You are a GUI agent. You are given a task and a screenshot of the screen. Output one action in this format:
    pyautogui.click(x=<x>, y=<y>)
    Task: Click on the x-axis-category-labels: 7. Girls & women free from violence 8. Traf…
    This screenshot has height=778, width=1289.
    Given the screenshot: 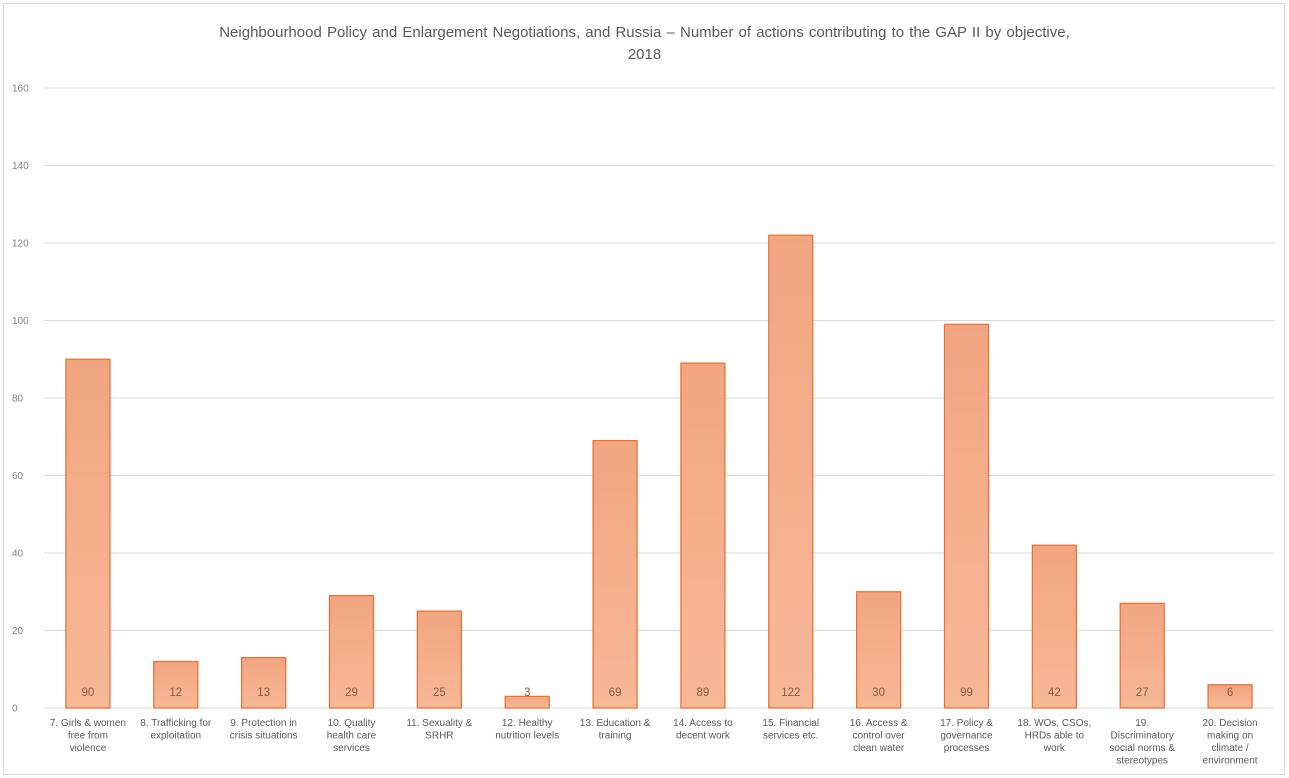 What is the action you would take?
    pyautogui.click(x=654, y=742)
    